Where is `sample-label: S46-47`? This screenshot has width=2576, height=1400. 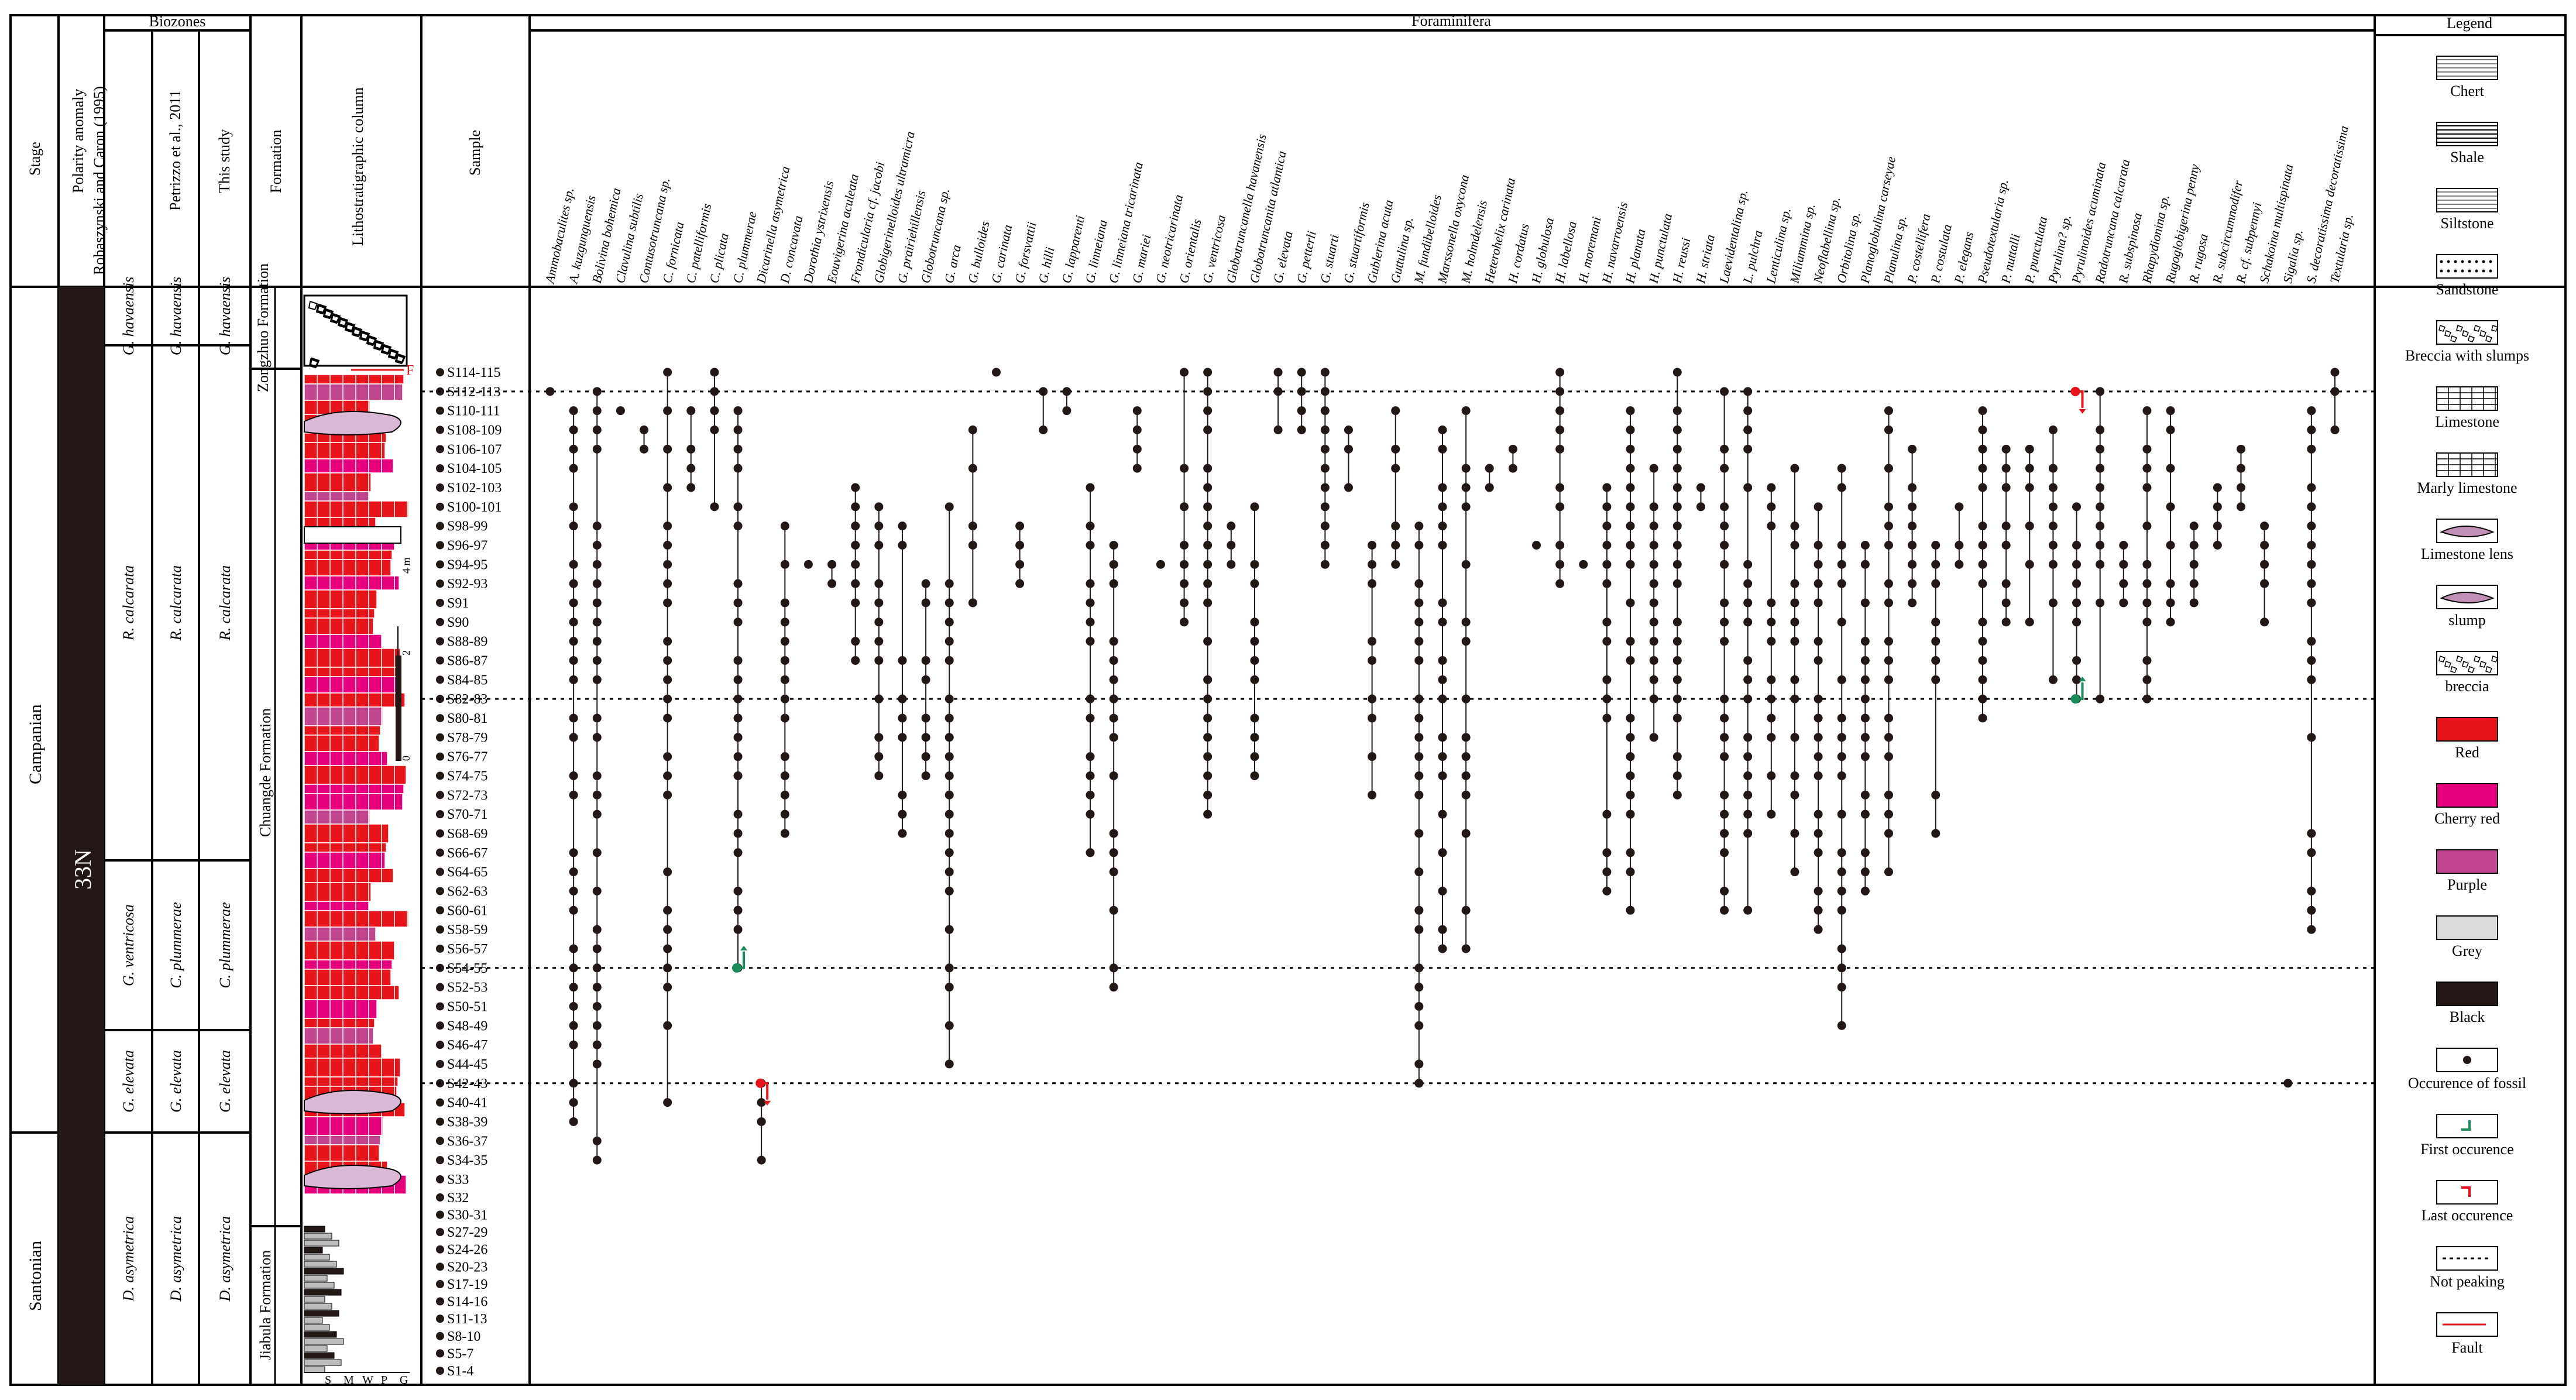 sample-label: S46-47 is located at coordinates (467, 1046).